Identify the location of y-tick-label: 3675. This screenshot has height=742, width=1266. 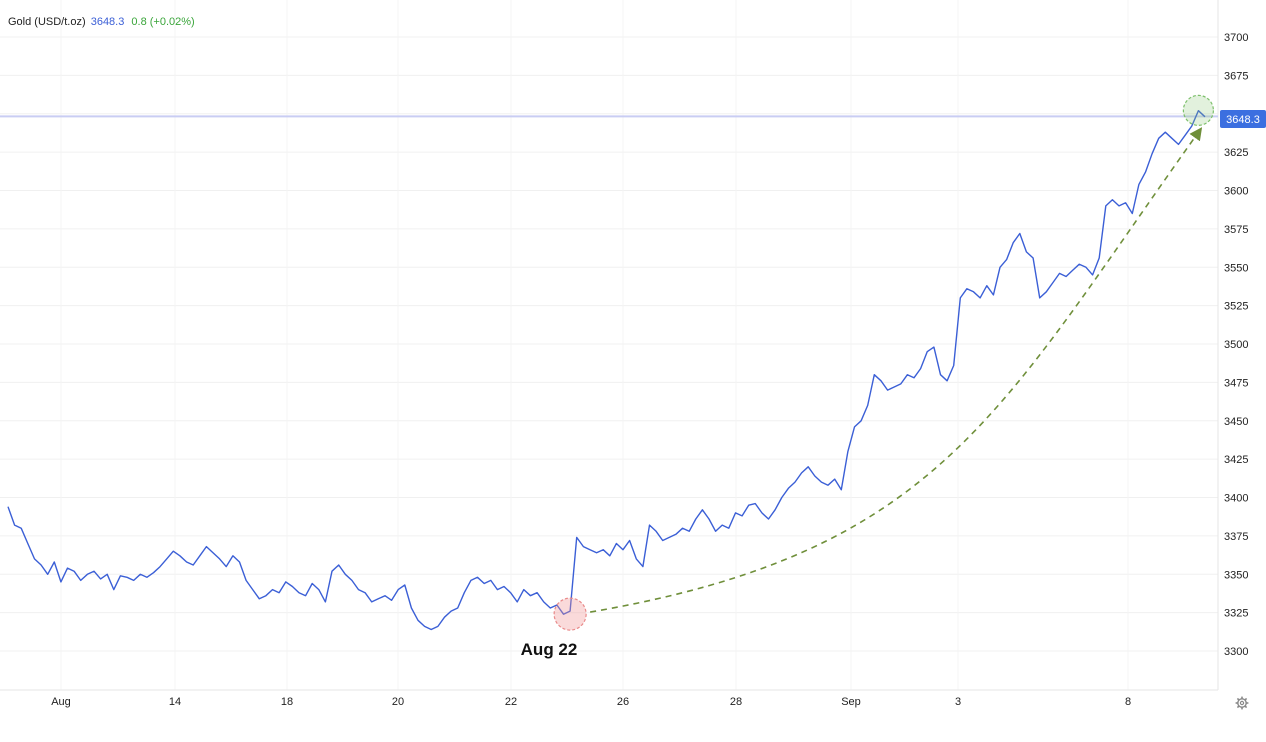
(1236, 76).